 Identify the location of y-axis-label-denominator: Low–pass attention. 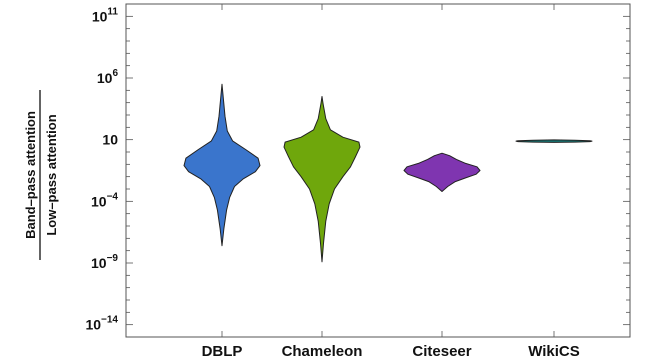
(51, 174).